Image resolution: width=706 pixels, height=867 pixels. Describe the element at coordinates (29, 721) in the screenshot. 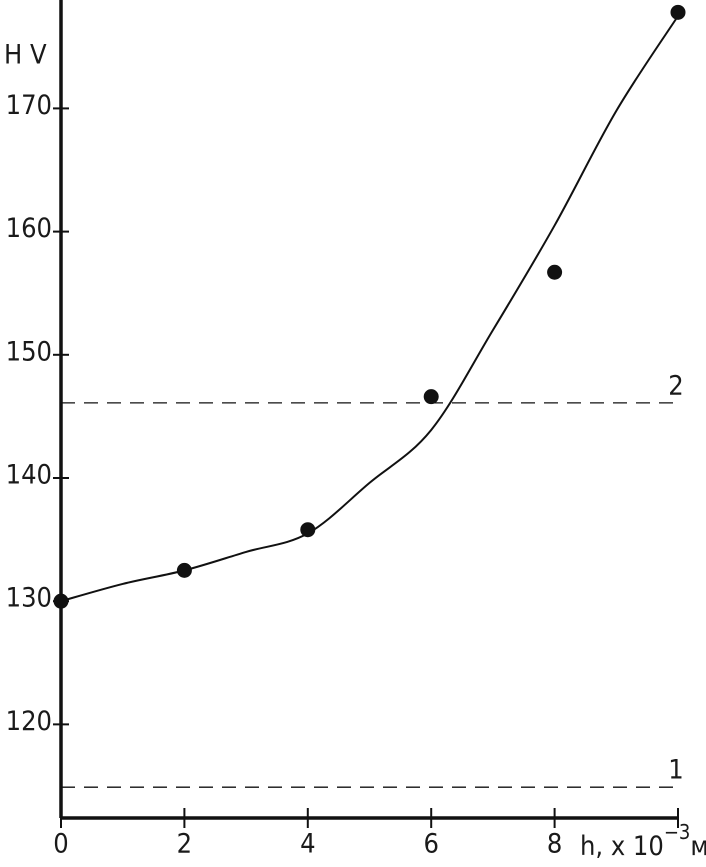

I see `y-tick-label: 120` at that location.